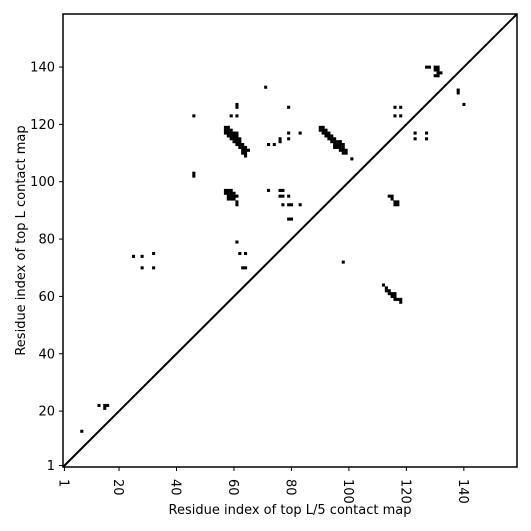 Image resolution: width=531 pixels, height=531 pixels. I want to click on x-tick-label: 100, so click(347, 491).